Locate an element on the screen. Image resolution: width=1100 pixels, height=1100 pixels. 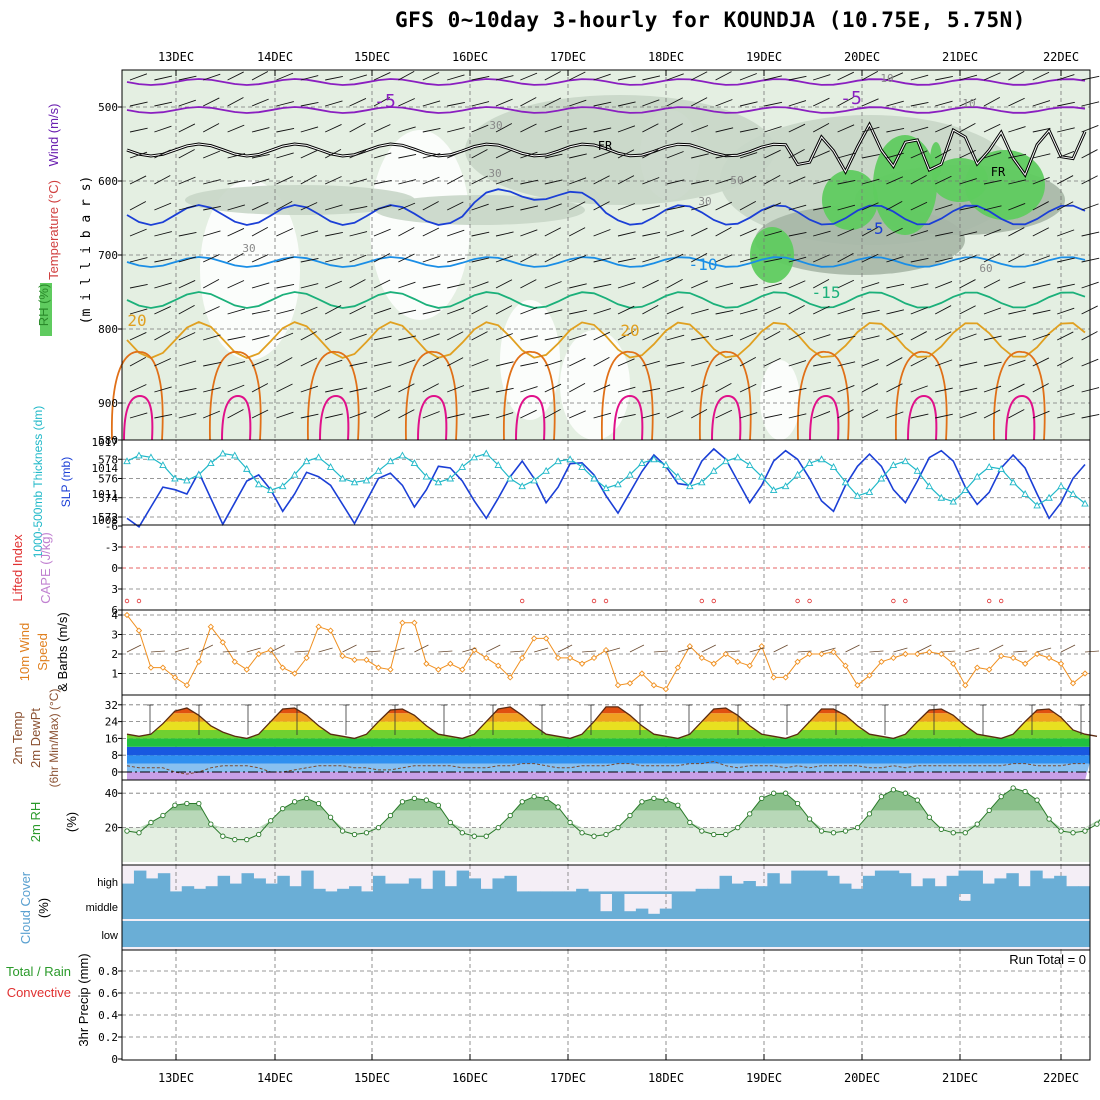
slp-line is located at coordinates (606, 488).